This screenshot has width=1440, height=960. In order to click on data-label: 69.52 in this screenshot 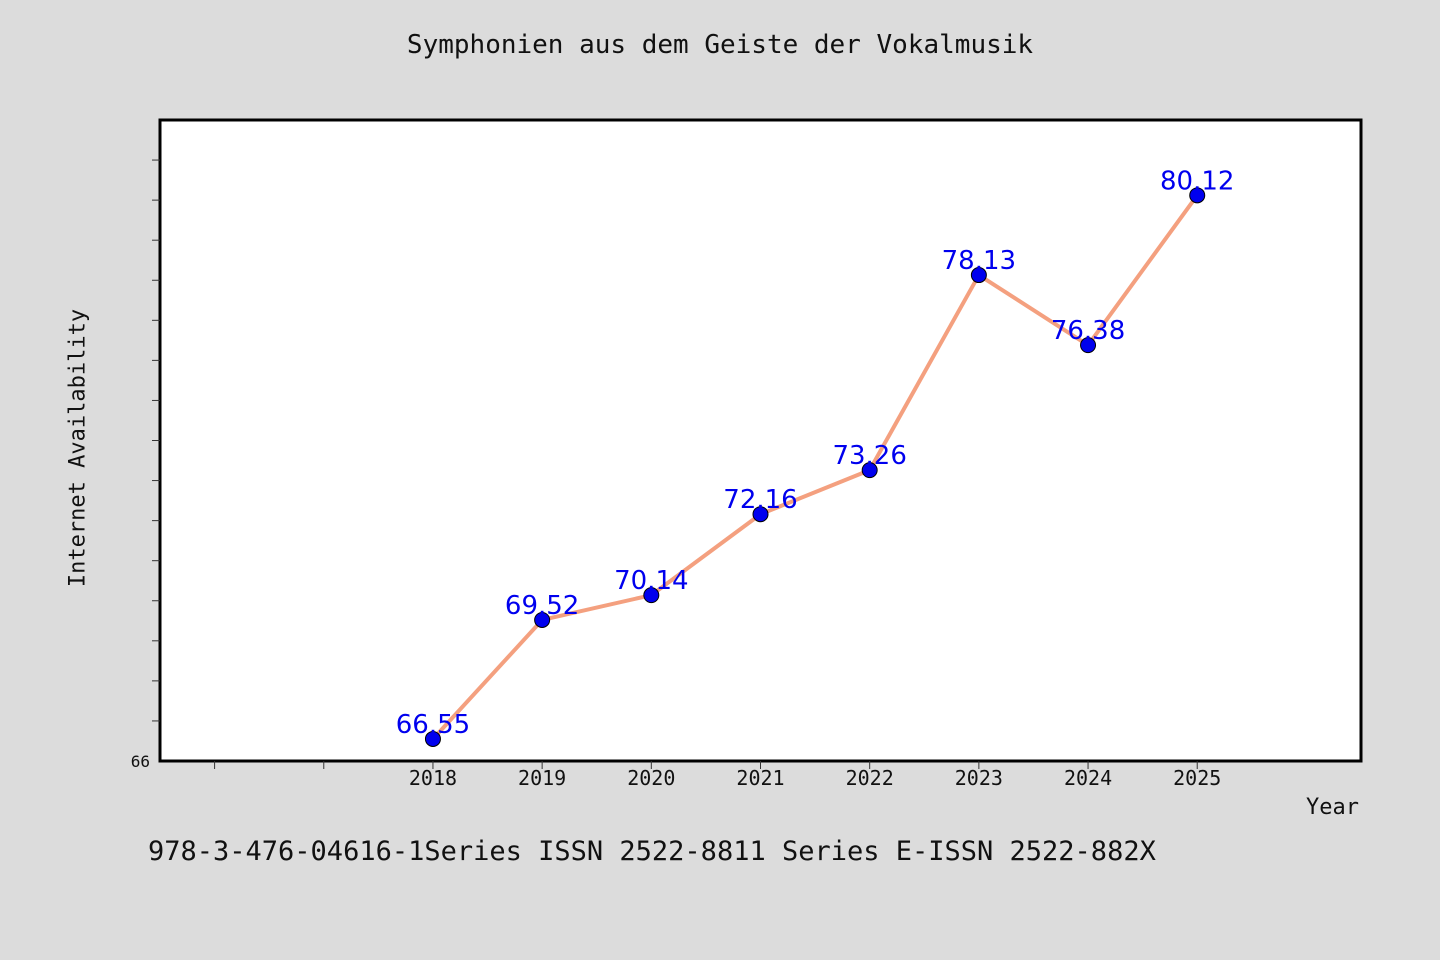, I will do `click(542, 606)`.